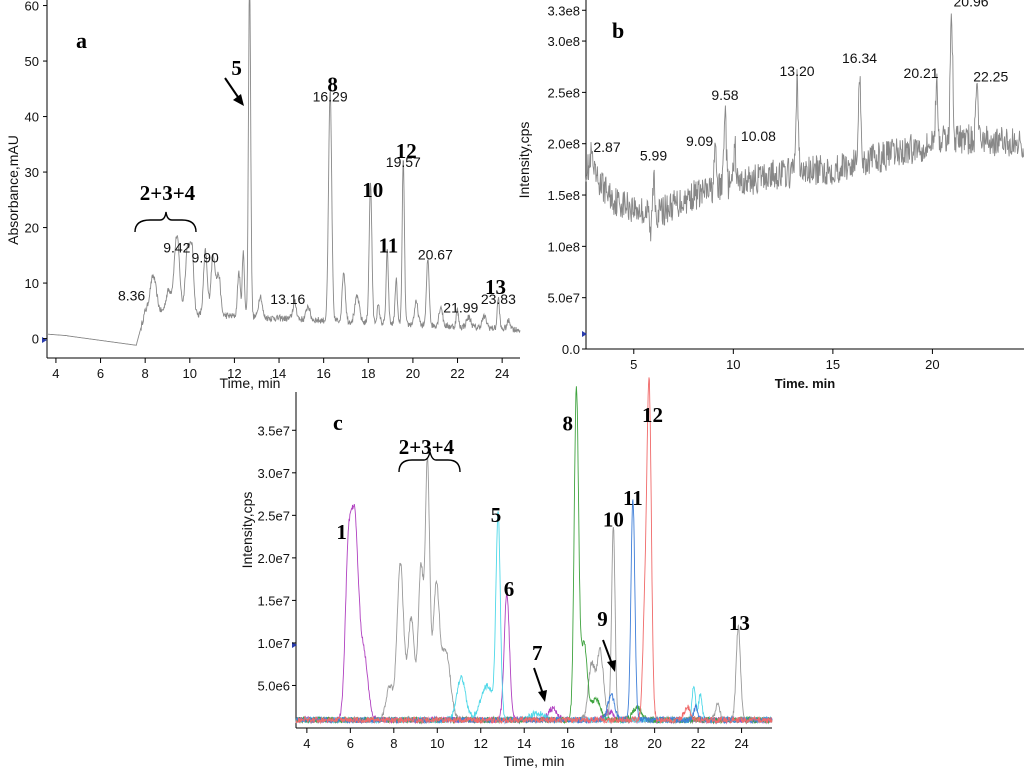 This screenshot has width=1024, height=772. Describe the element at coordinates (990, 76) in the screenshot. I see `panel-b-peak-label: 22.25` at that location.